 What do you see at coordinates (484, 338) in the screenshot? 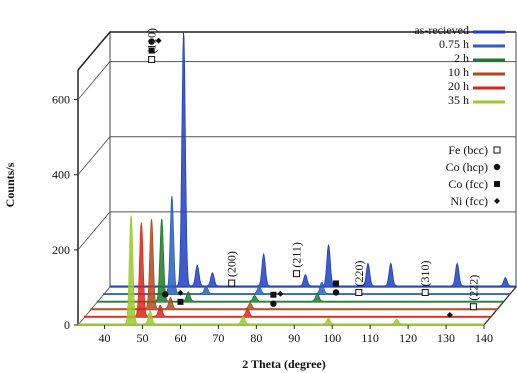
I see `x-tick-label: 140` at bounding box center [484, 338].